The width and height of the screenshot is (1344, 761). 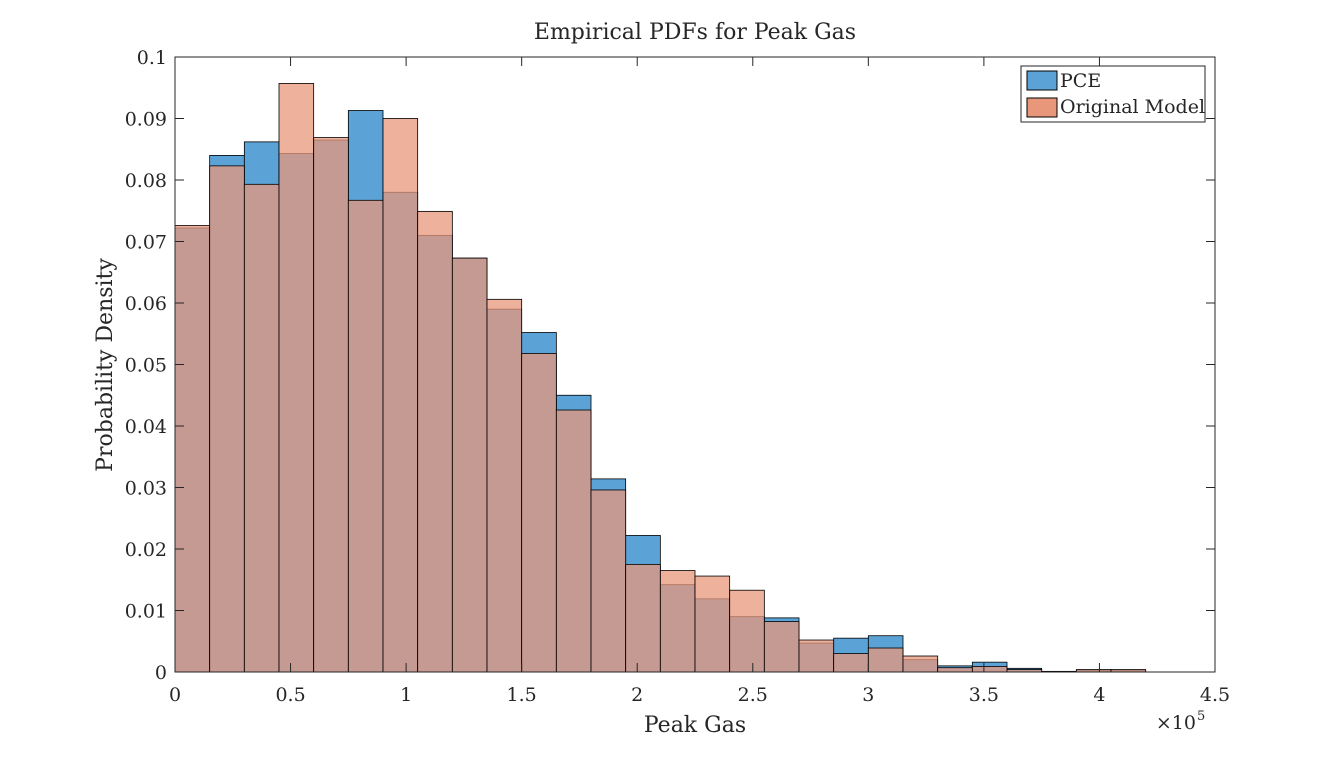 I want to click on legend-swatch-original-model, so click(x=1042, y=107).